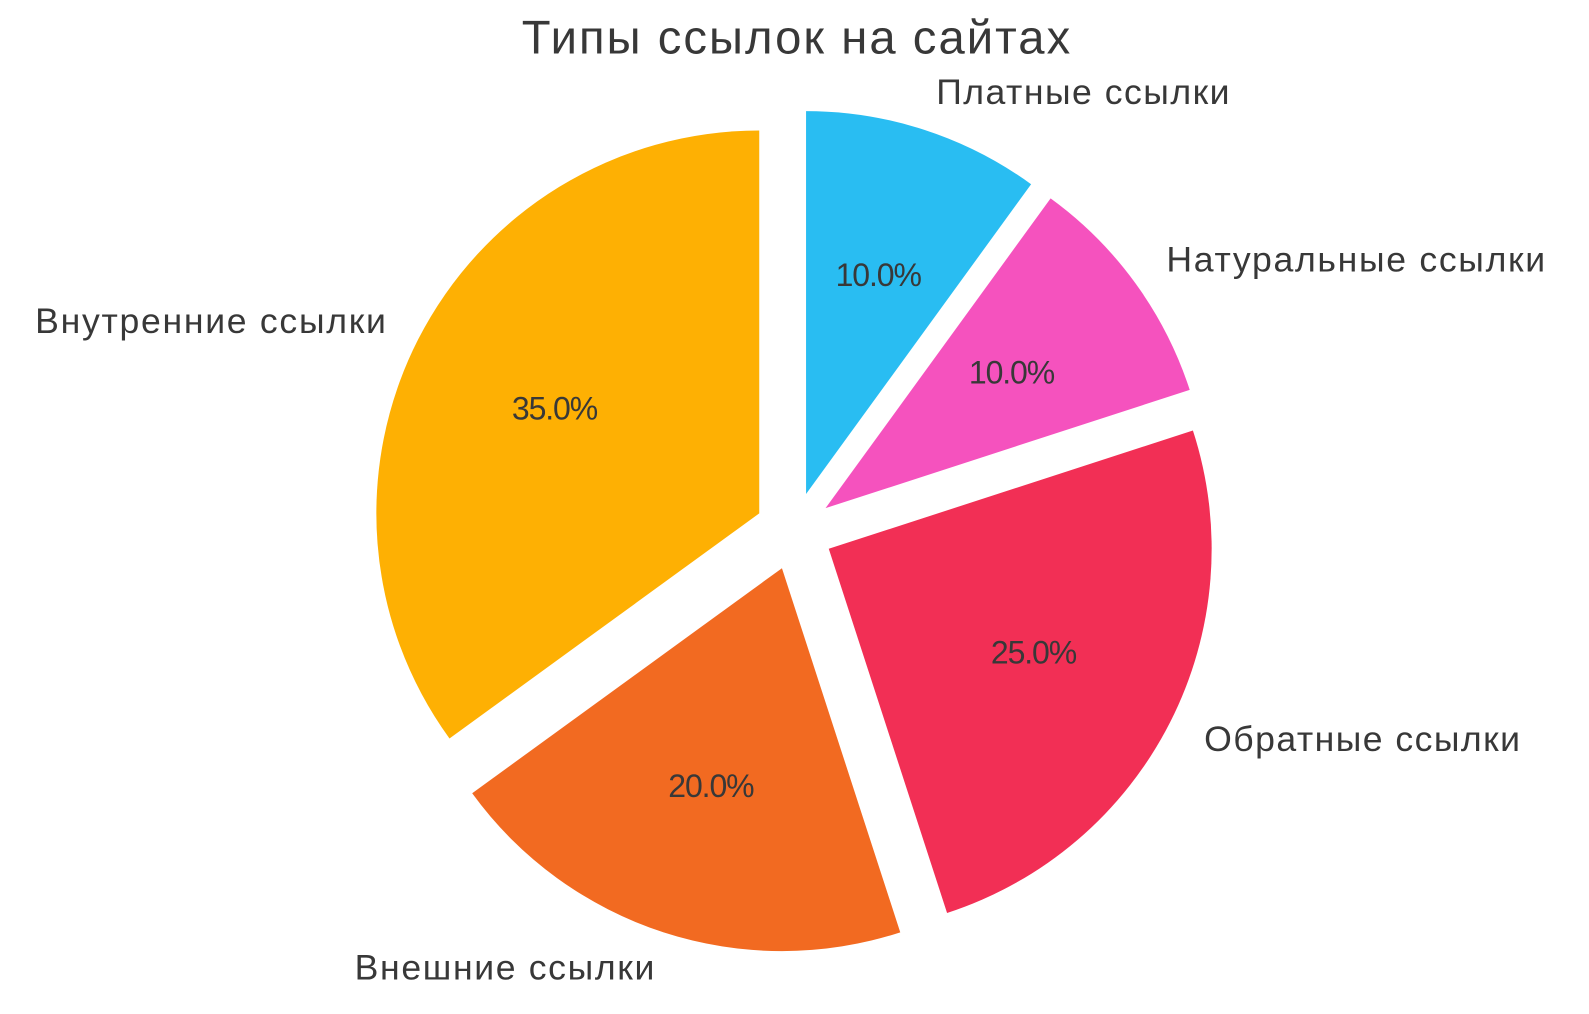 The image size is (1589, 1014). What do you see at coordinates (1362, 739) in the screenshot?
I see `svg-text: Обратные ссылки` at bounding box center [1362, 739].